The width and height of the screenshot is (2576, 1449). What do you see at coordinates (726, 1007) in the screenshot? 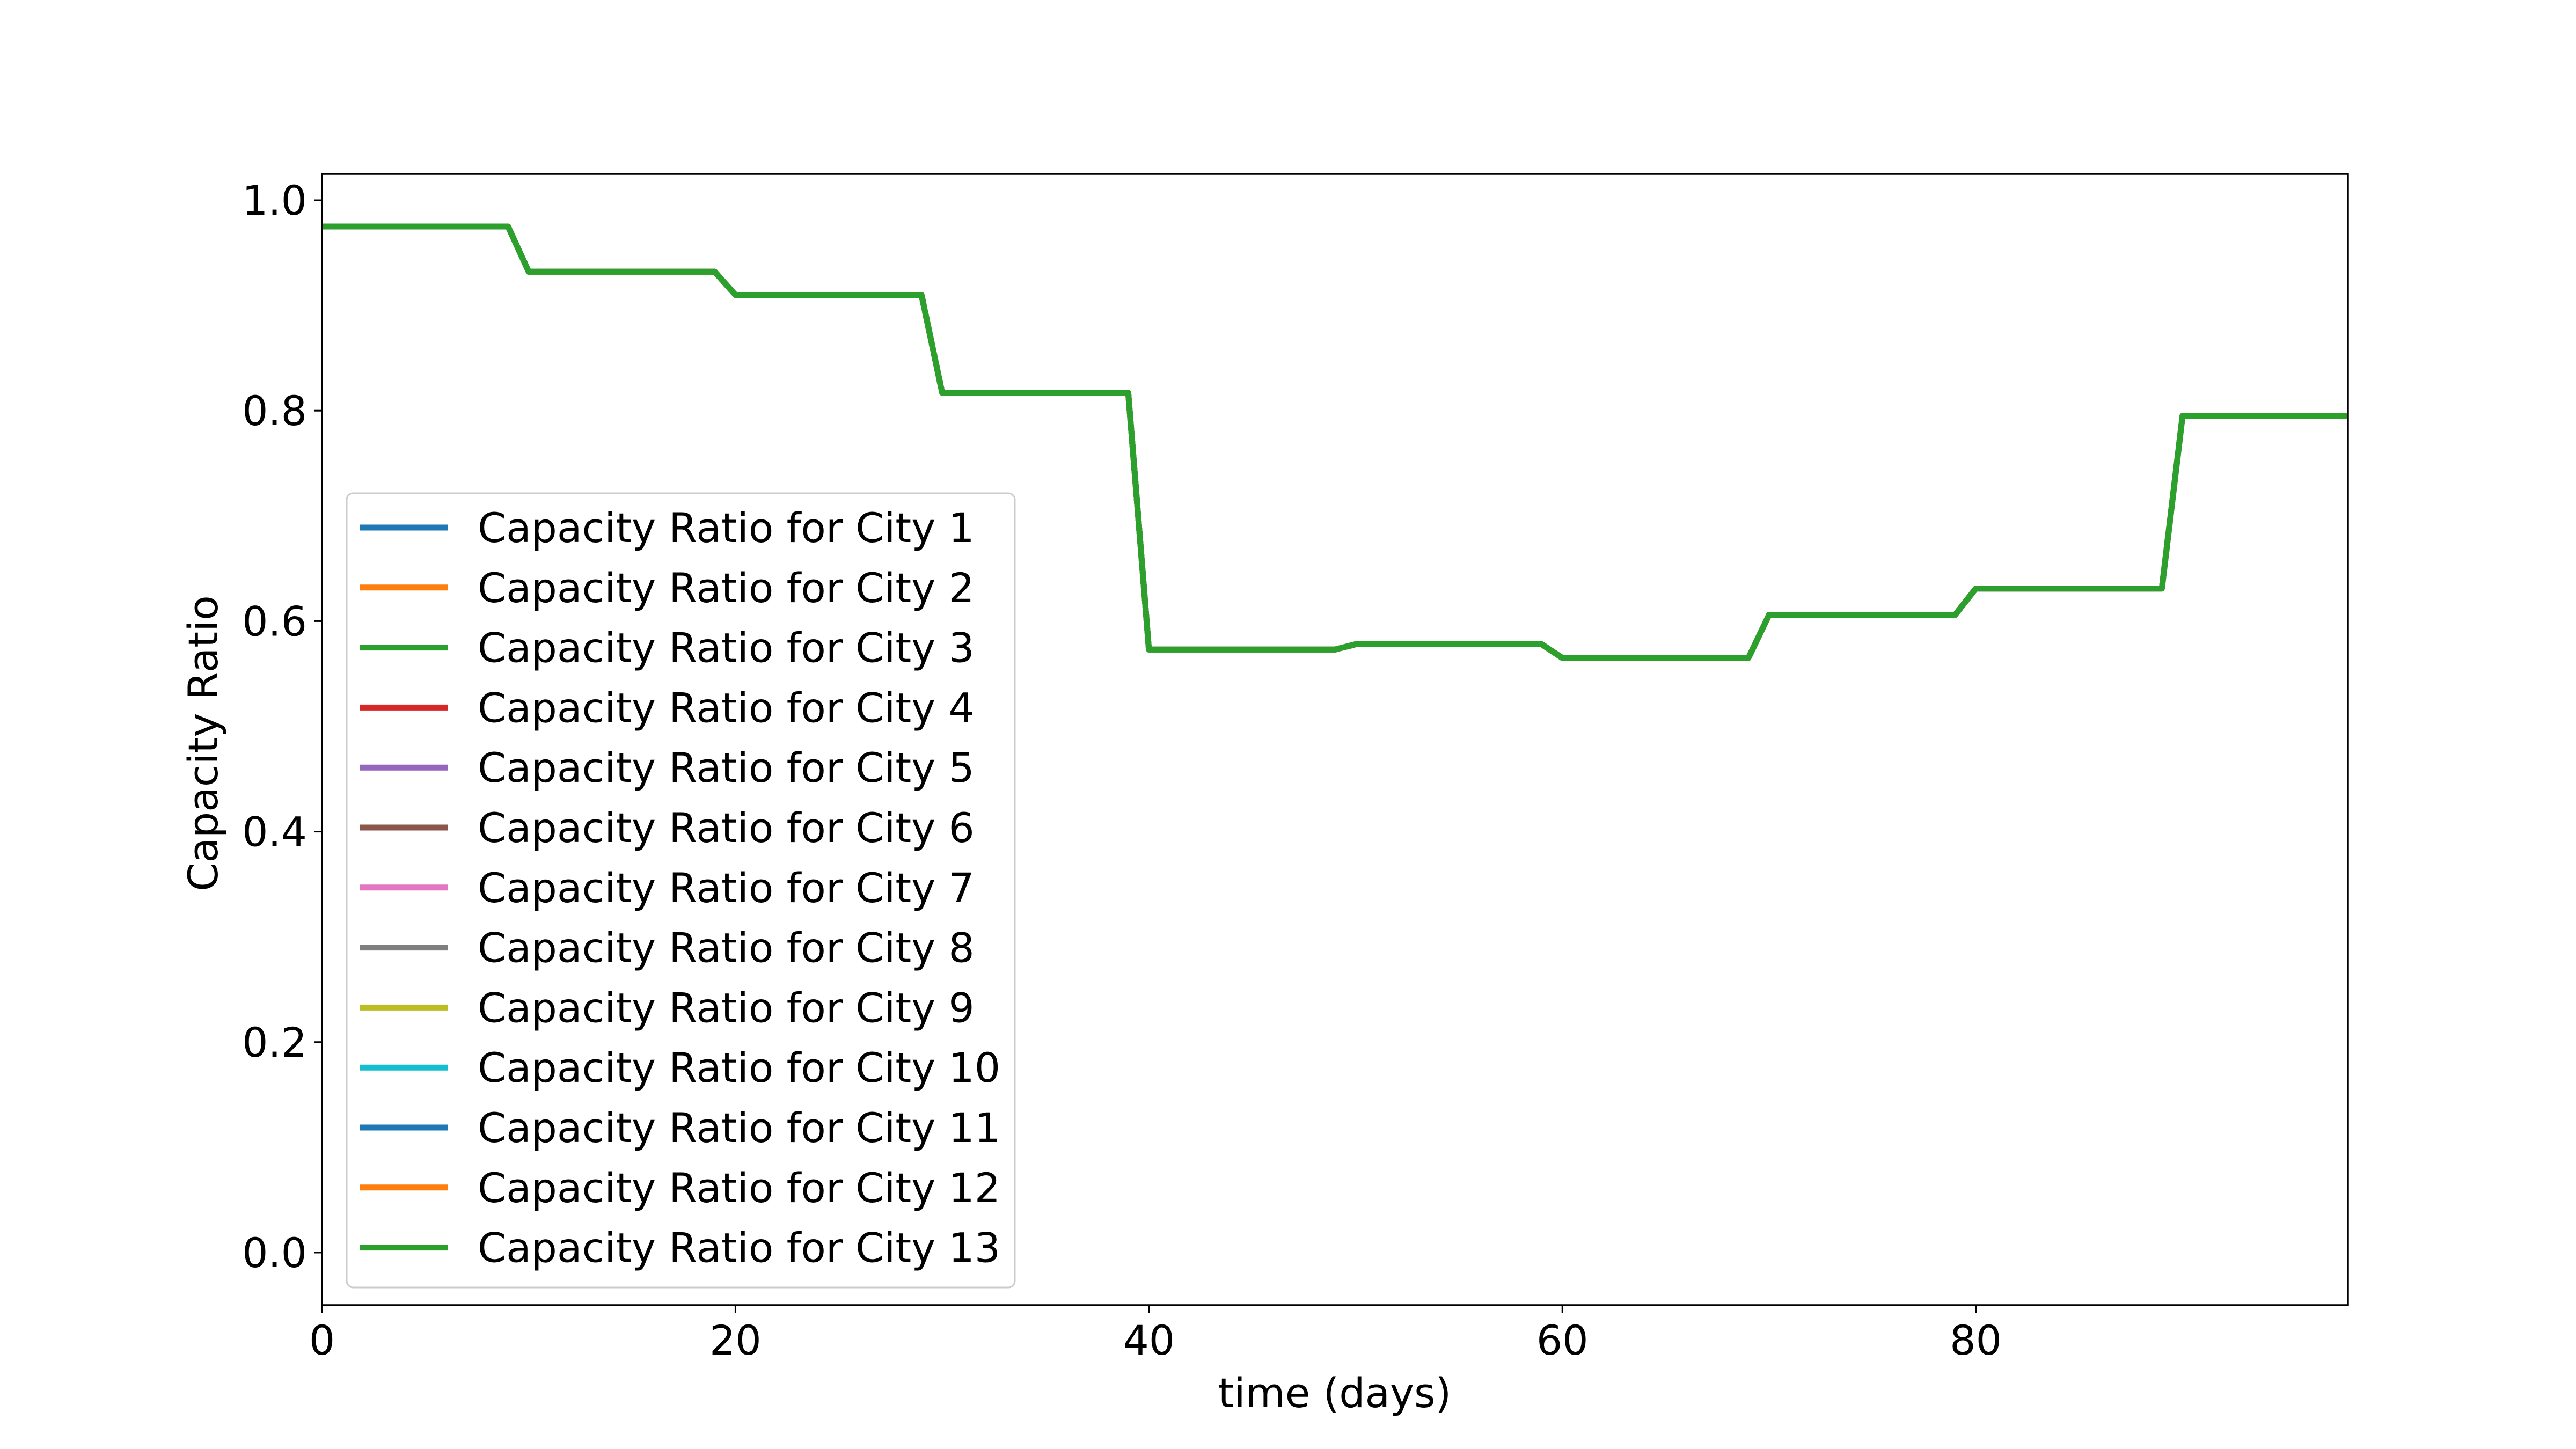
I see `legend-label: Capacity Ratio for City 9` at bounding box center [726, 1007].